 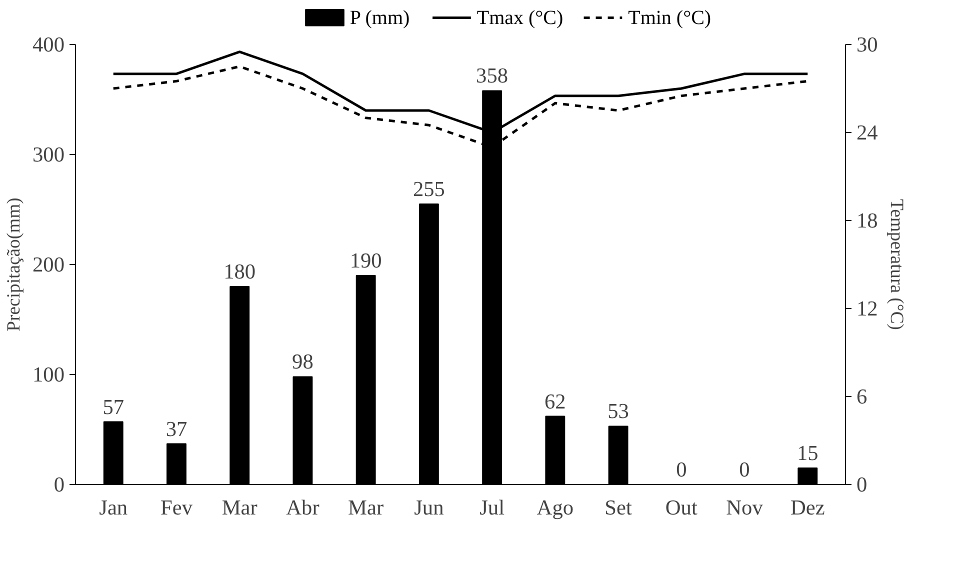 What do you see at coordinates (492, 508) in the screenshot?
I see `x-tick-label: Jul` at bounding box center [492, 508].